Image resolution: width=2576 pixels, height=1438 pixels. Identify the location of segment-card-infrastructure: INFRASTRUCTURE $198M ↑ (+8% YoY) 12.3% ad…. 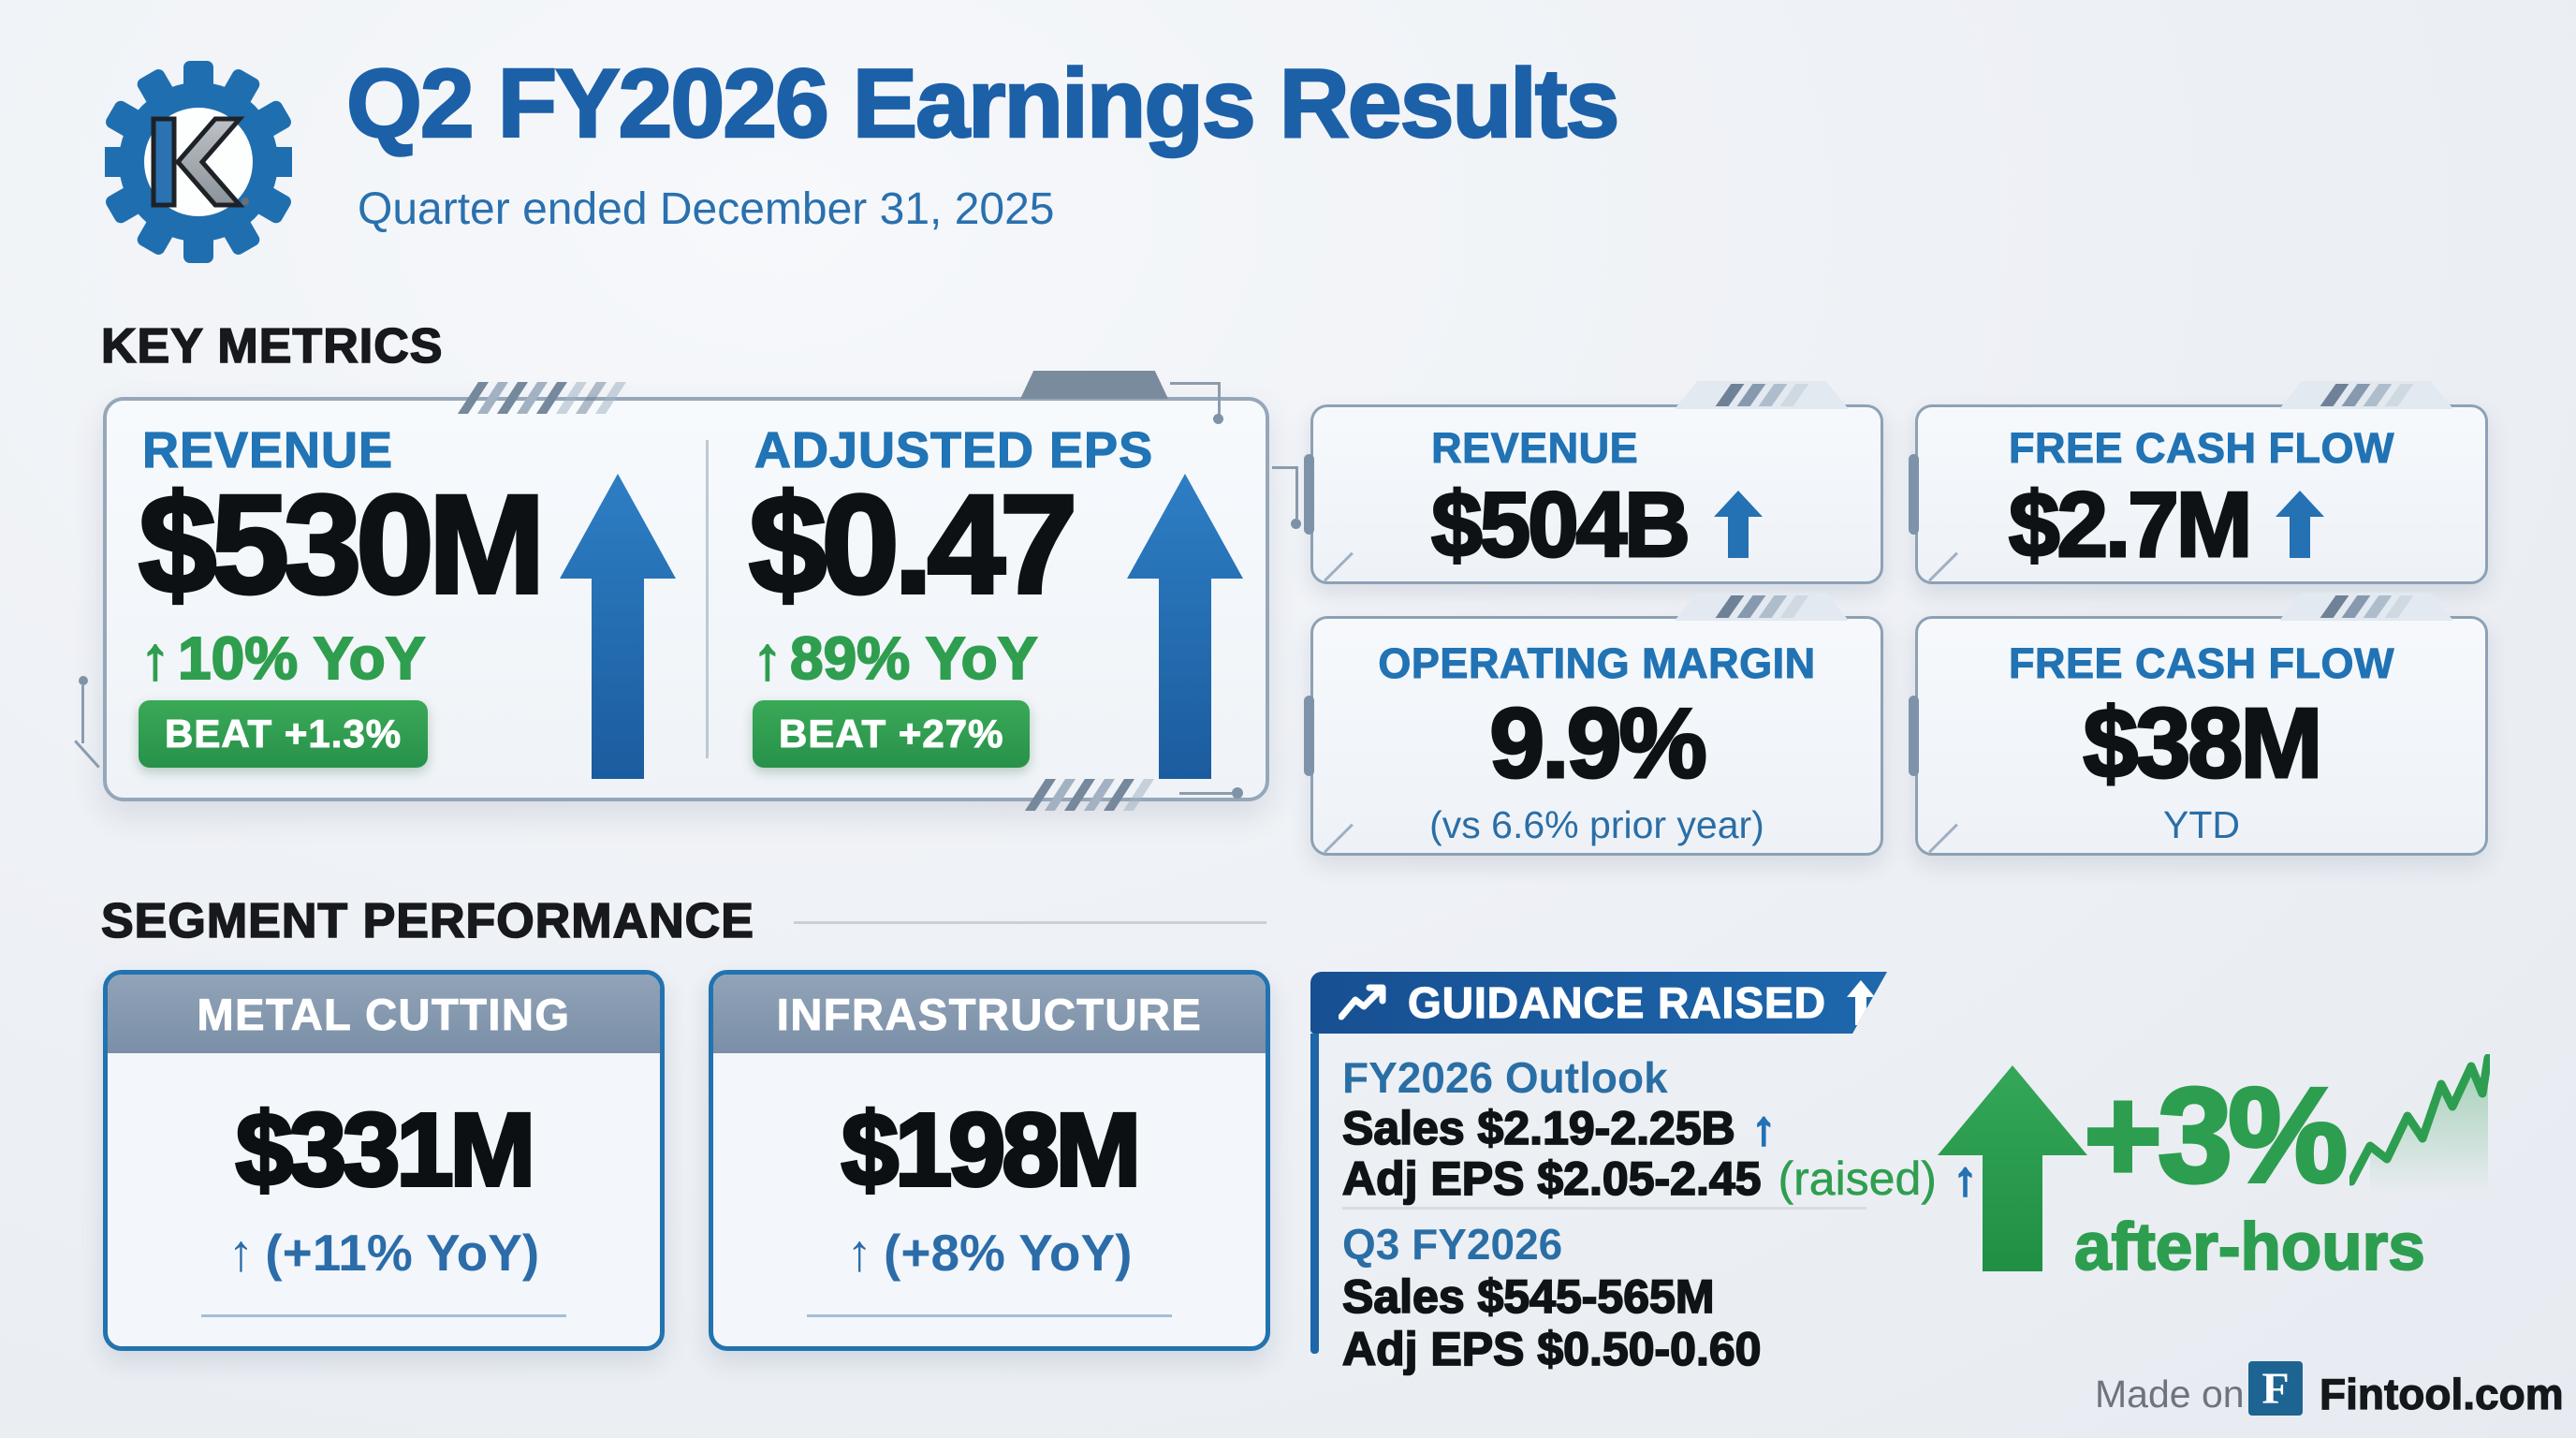
(989, 1160).